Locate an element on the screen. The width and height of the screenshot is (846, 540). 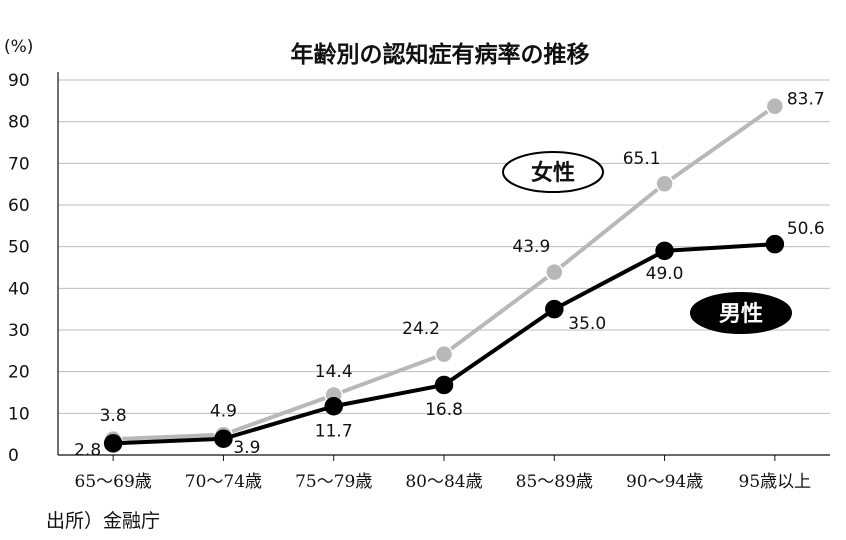
x-tick-label: 75～79歳 is located at coordinates (333, 482).